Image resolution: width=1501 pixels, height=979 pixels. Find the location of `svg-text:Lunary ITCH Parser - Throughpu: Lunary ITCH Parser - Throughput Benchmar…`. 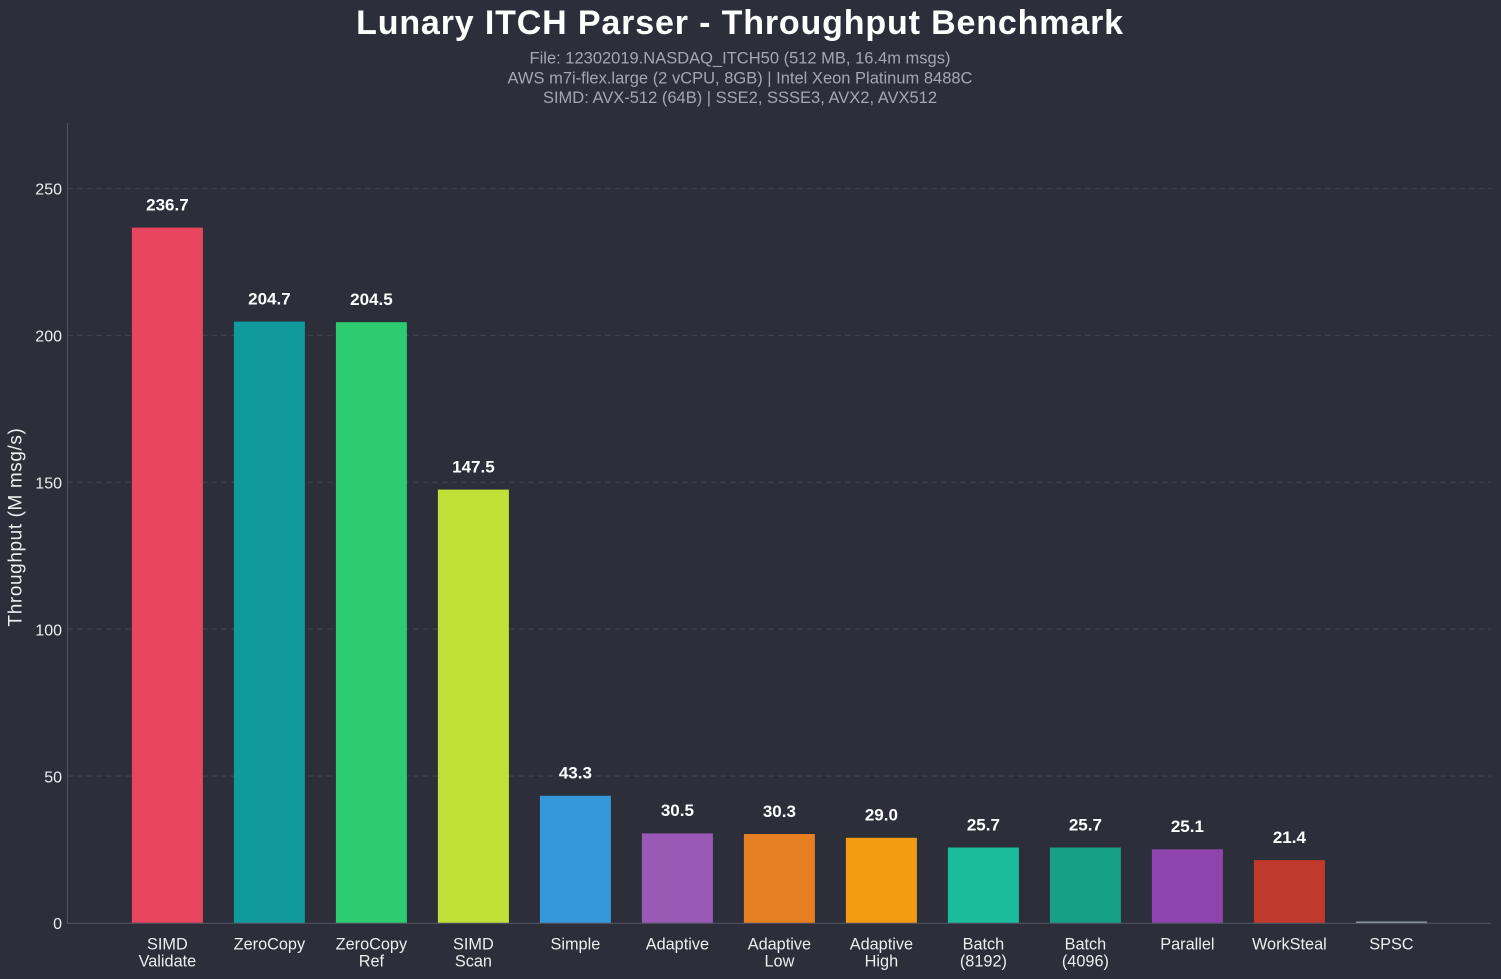

svg-text:Lunary ITCH Parser - Throughpu: Lunary ITCH Parser - Throughput Benchmar… is located at coordinates (740, 23).